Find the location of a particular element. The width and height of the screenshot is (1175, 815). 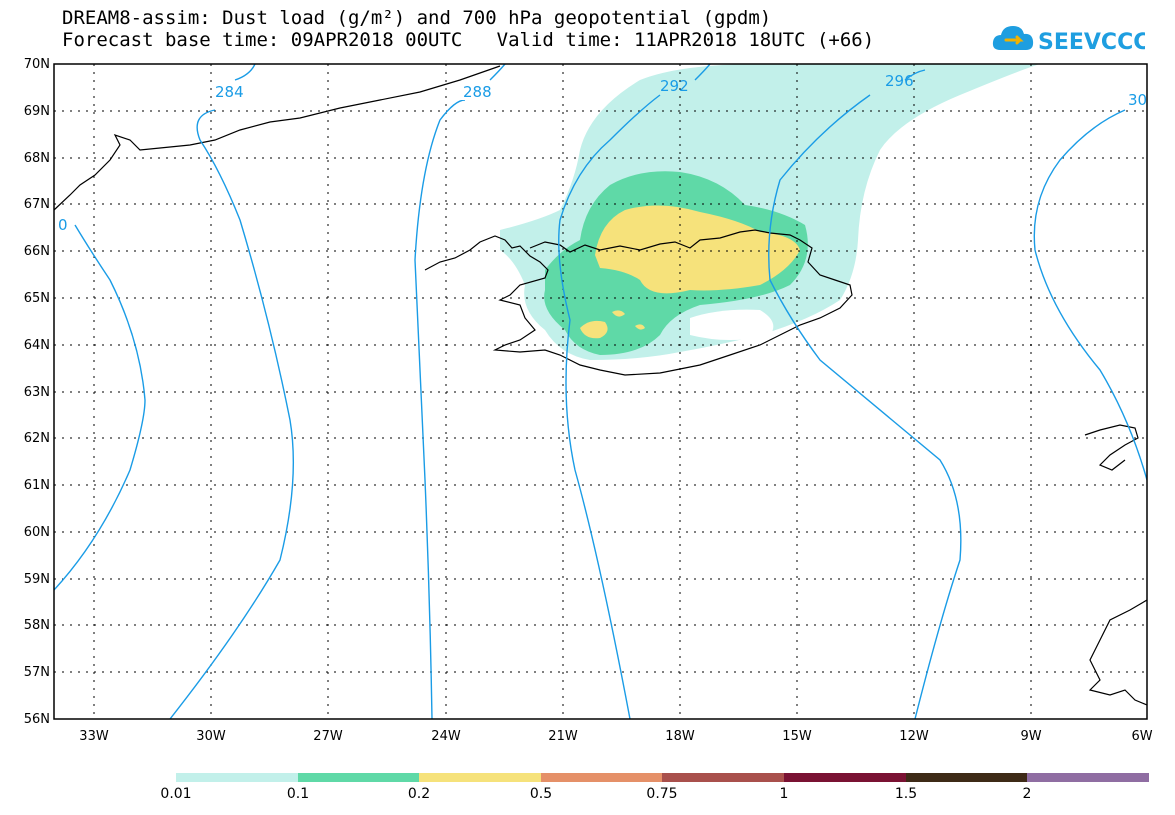

lat-label: 68N is located at coordinates (36, 158).